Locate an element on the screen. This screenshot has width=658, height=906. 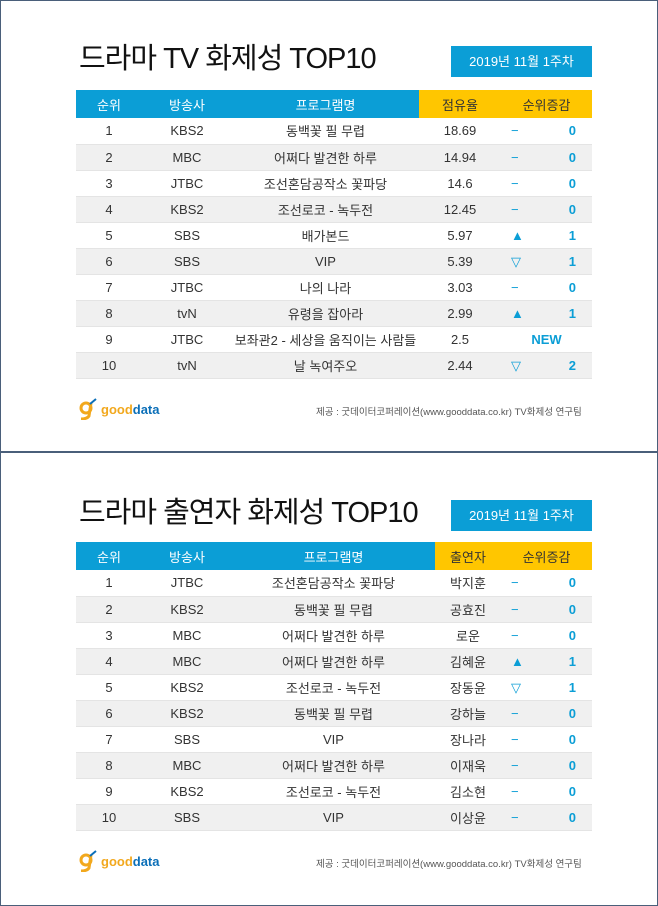
value-cell: 18.69 is located at coordinates (460, 131).